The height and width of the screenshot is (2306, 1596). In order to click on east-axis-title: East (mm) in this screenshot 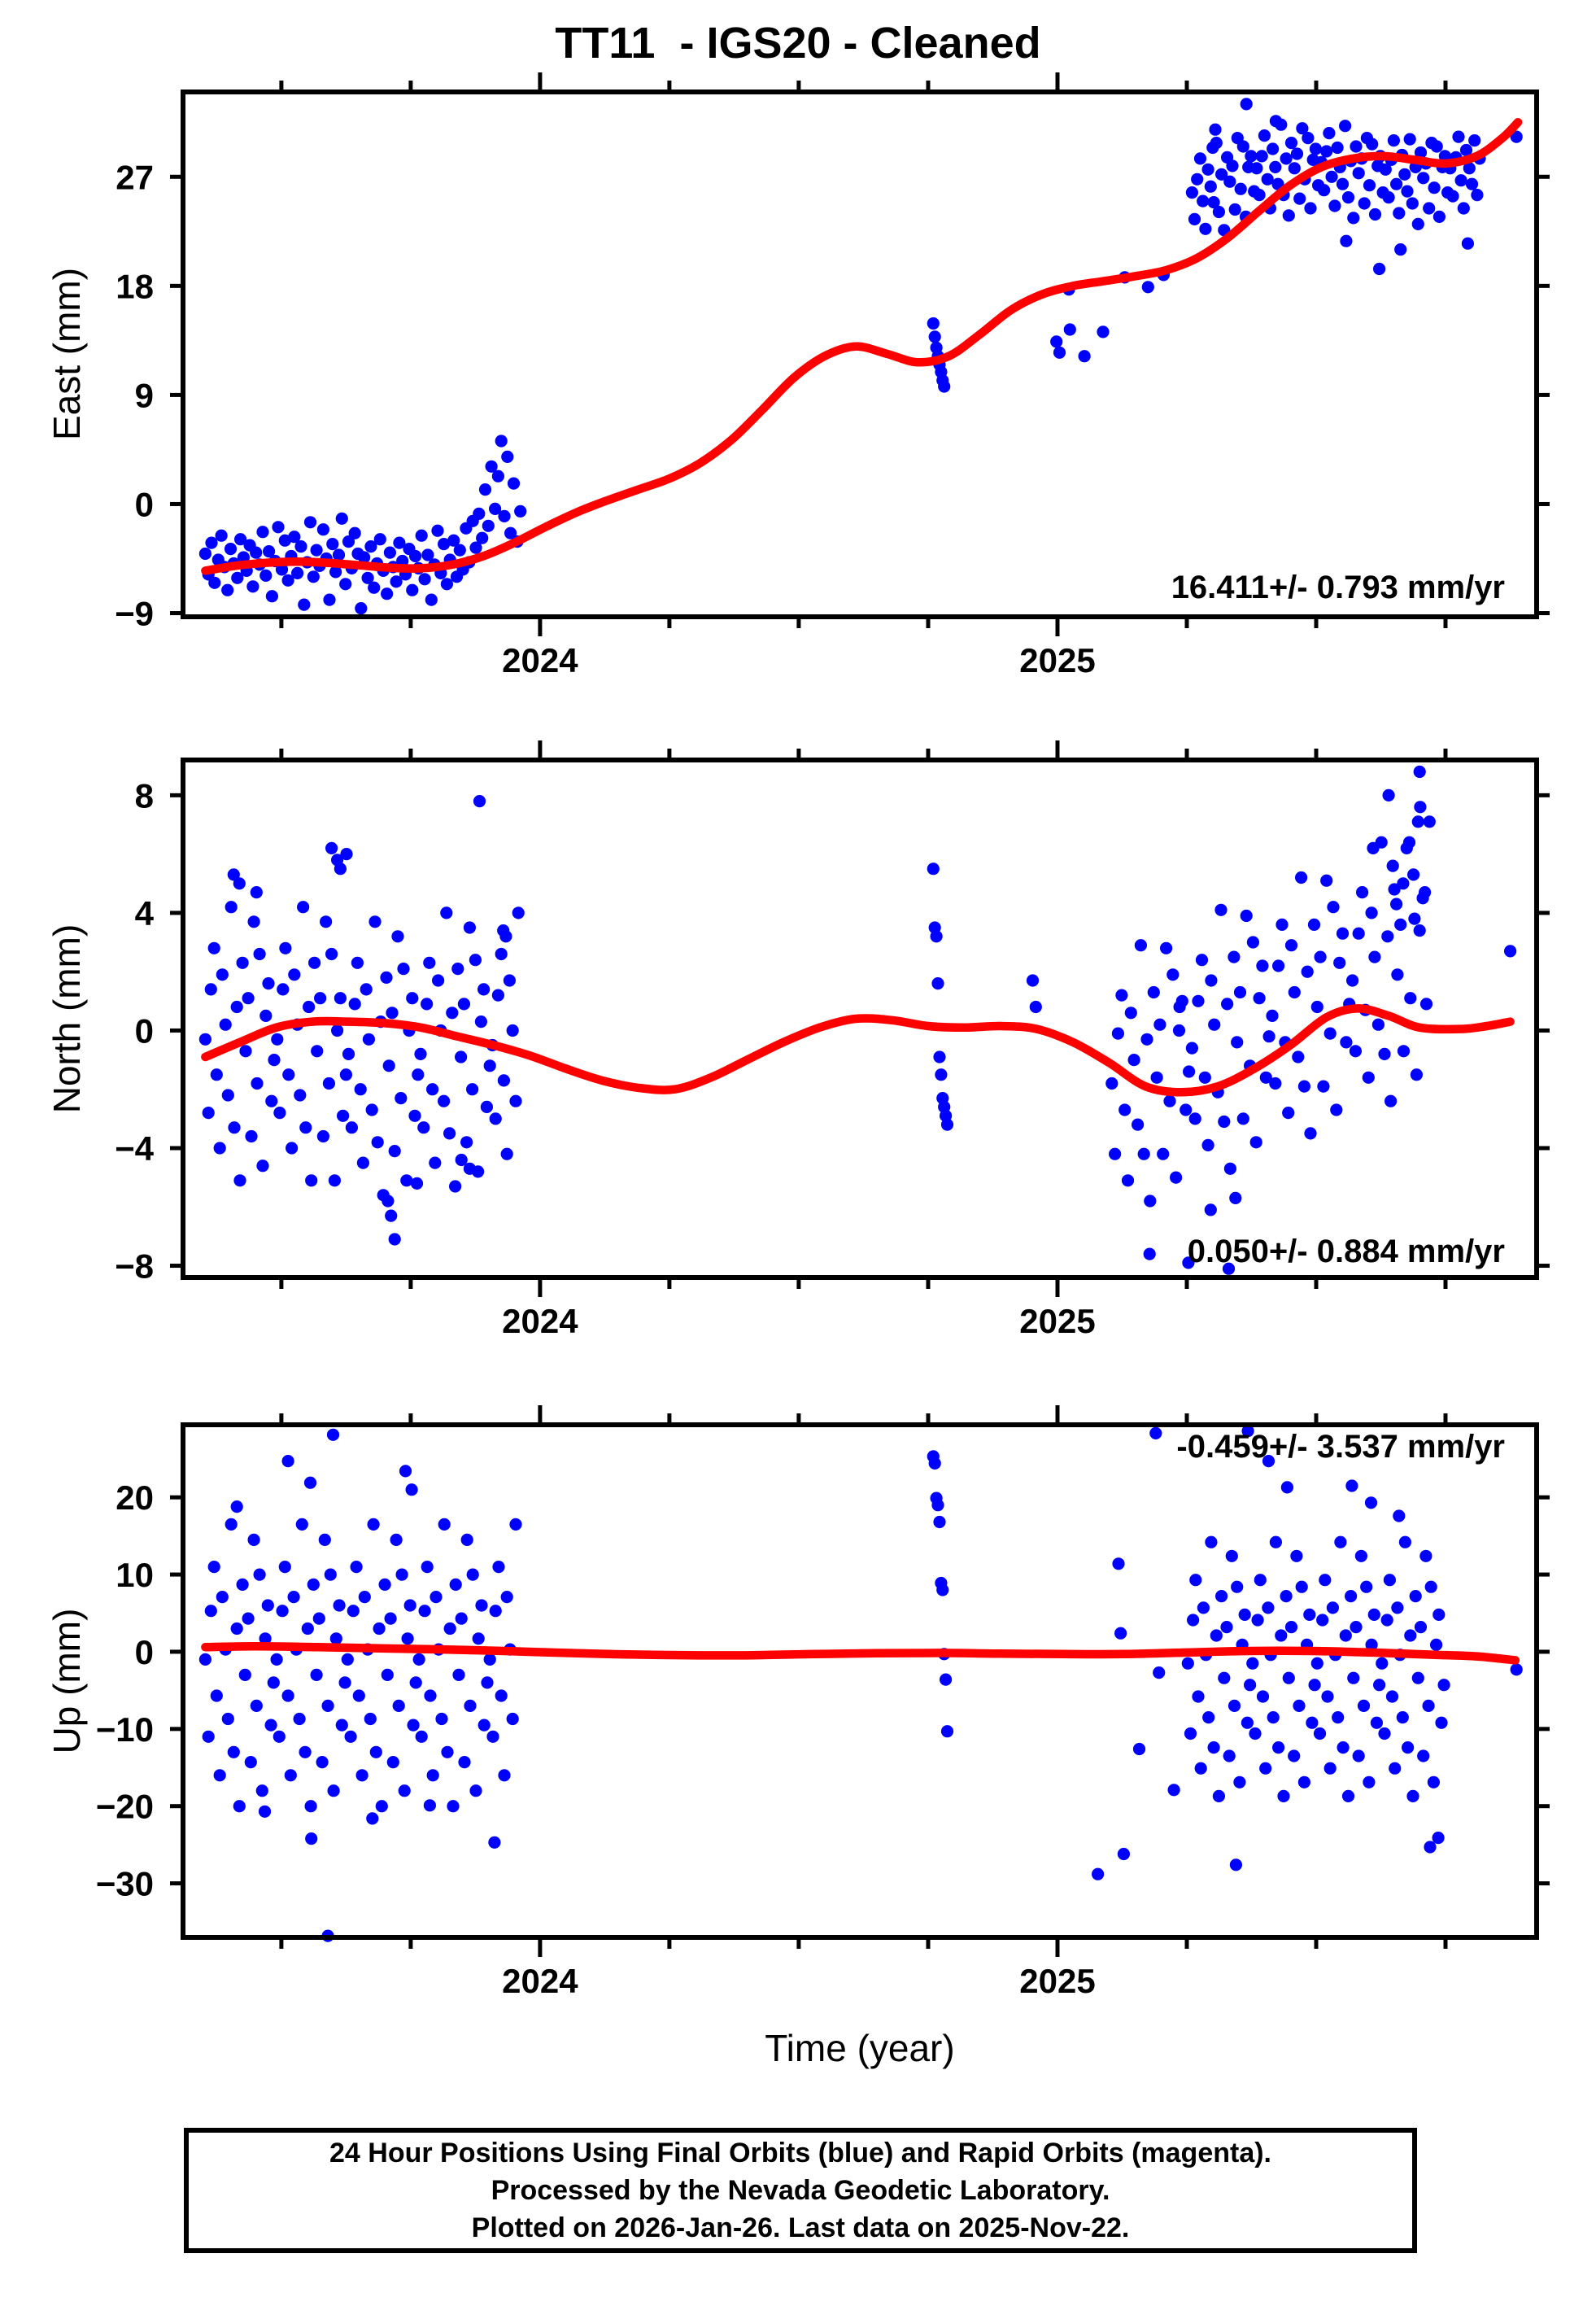, I will do `click(67, 354)`.